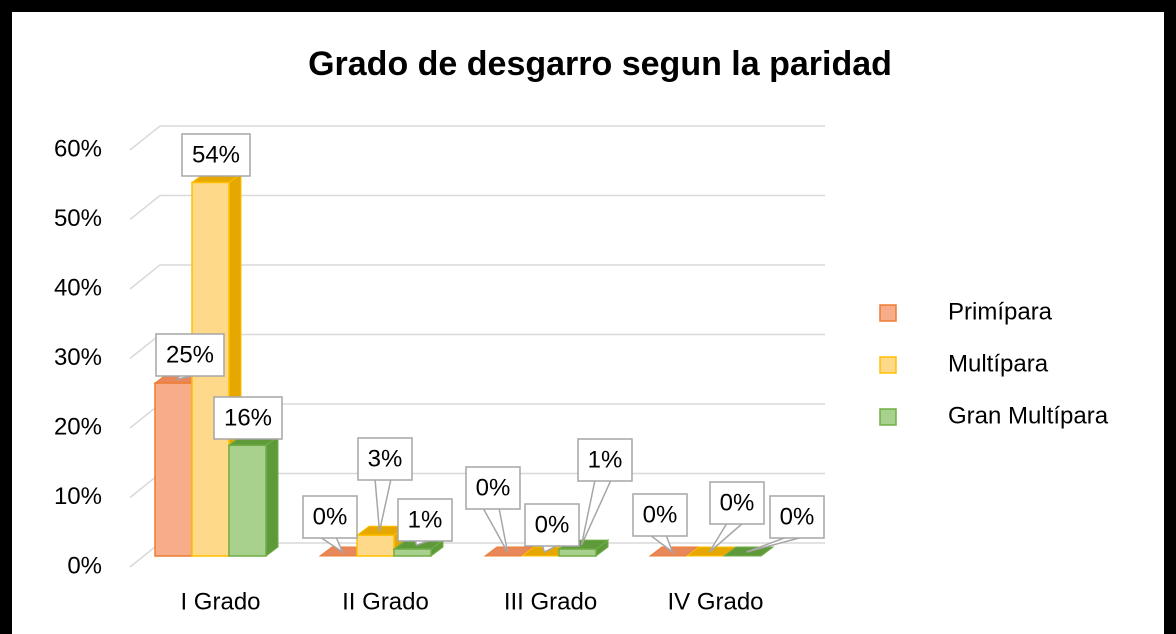 The image size is (1176, 634). What do you see at coordinates (78, 287) in the screenshot?
I see `y-tick-label: 40%` at bounding box center [78, 287].